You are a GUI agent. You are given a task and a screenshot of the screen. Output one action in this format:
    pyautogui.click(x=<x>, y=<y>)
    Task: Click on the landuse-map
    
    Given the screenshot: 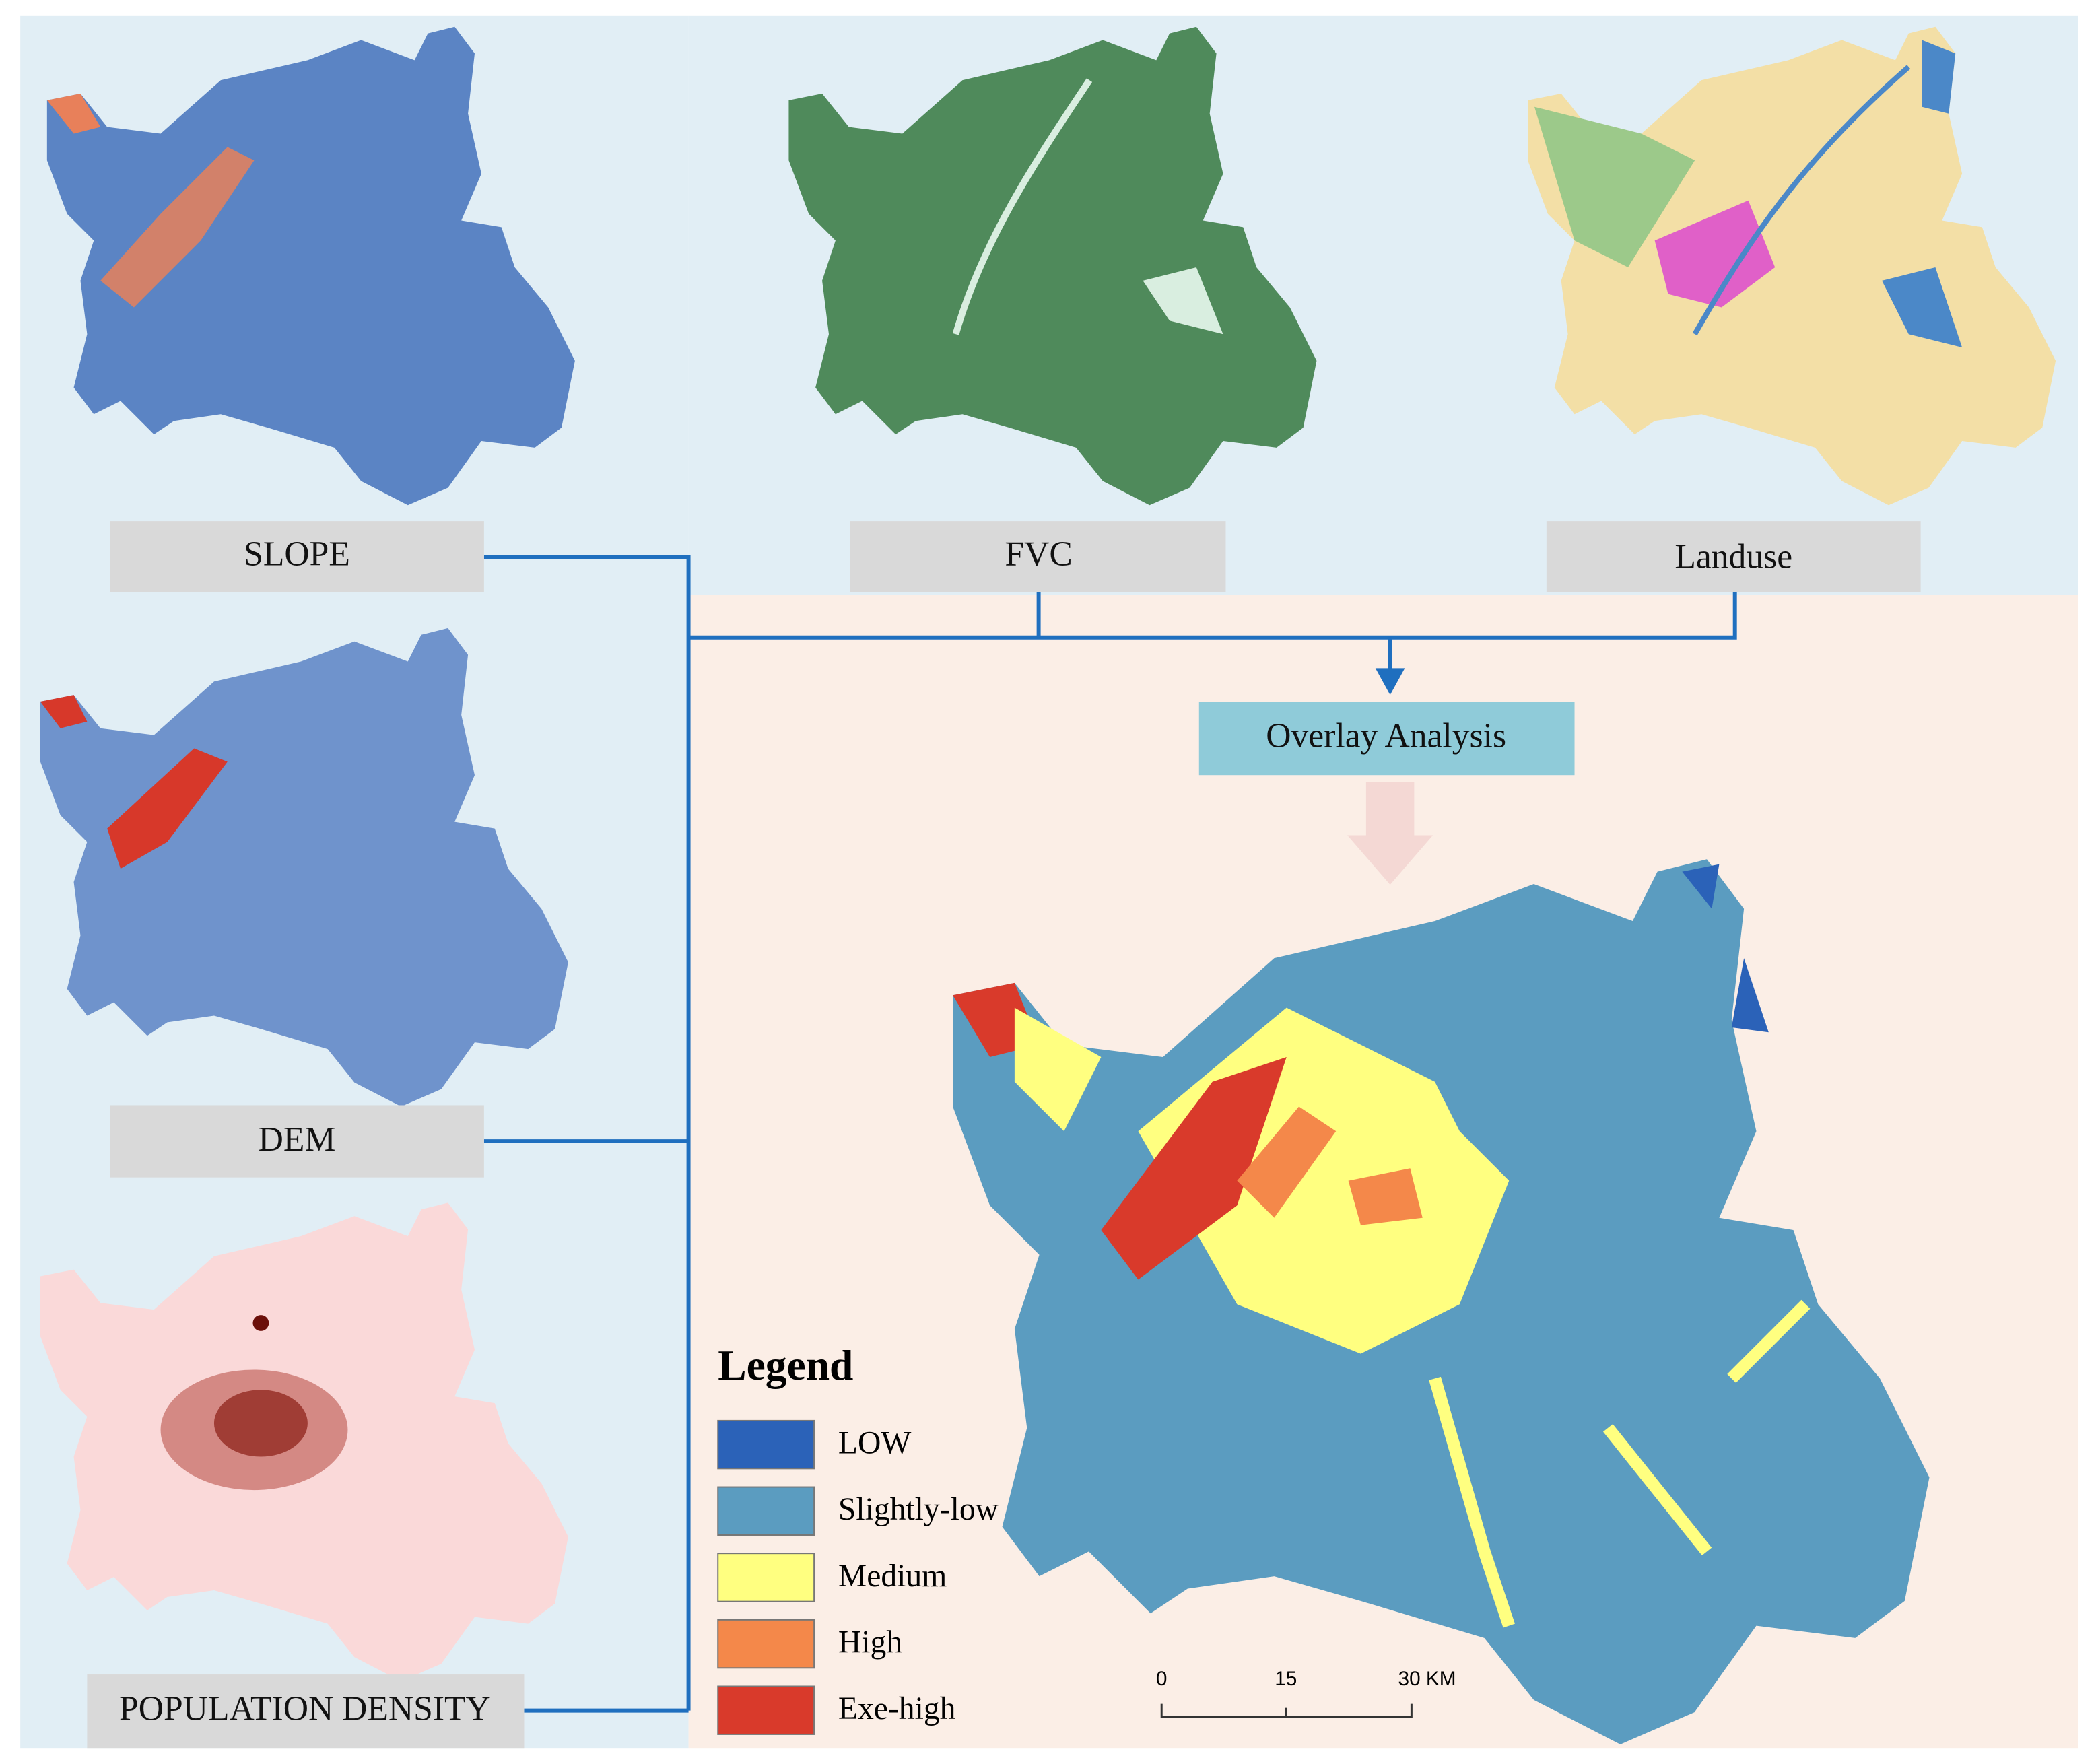 What is the action you would take?
    pyautogui.click(x=1792, y=266)
    